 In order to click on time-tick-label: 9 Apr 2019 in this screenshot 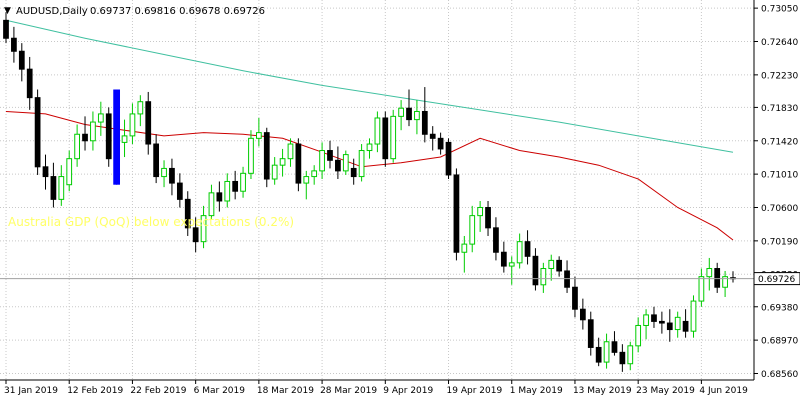, I will do `click(408, 391)`.